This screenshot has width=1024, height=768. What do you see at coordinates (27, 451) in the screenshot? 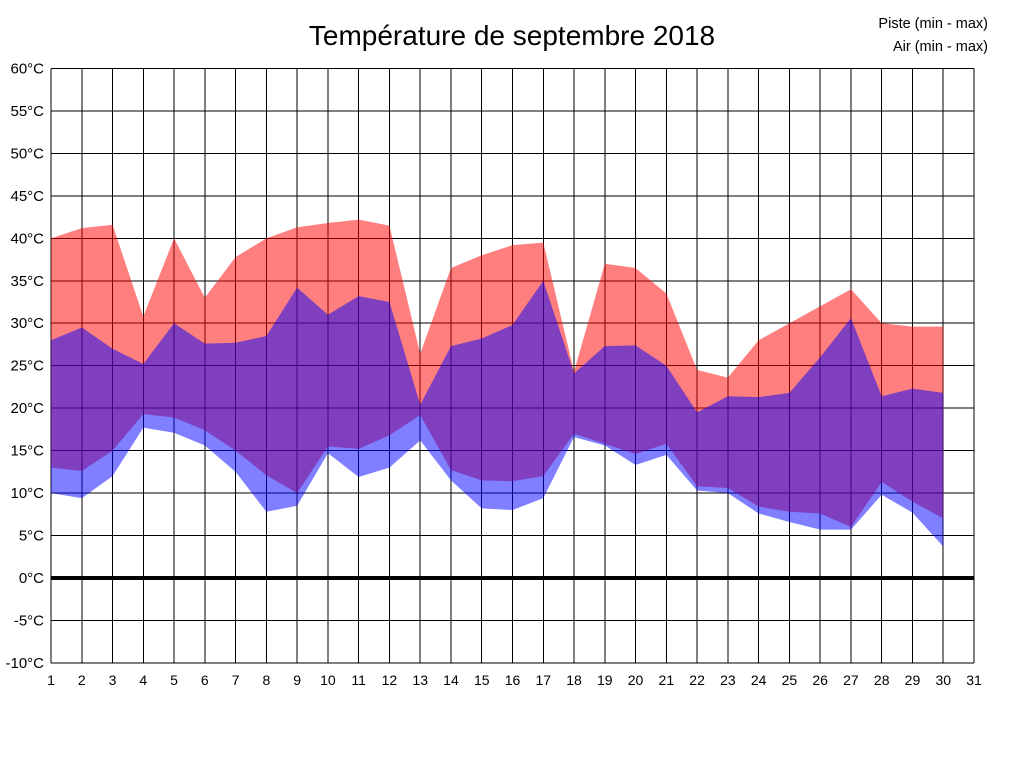
I see `y-tick-label: 15°C` at bounding box center [27, 451].